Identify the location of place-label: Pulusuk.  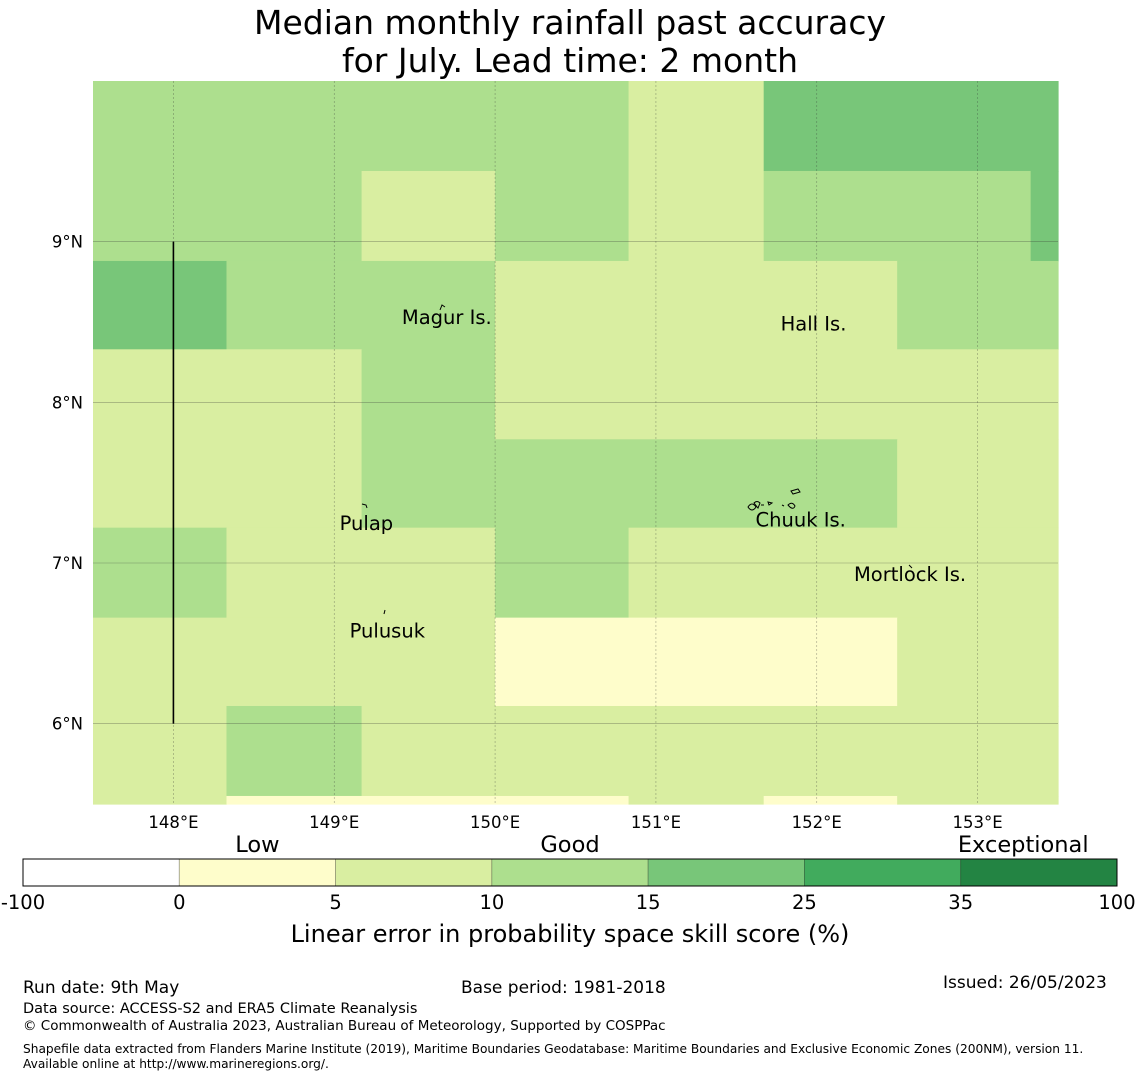
(388, 630).